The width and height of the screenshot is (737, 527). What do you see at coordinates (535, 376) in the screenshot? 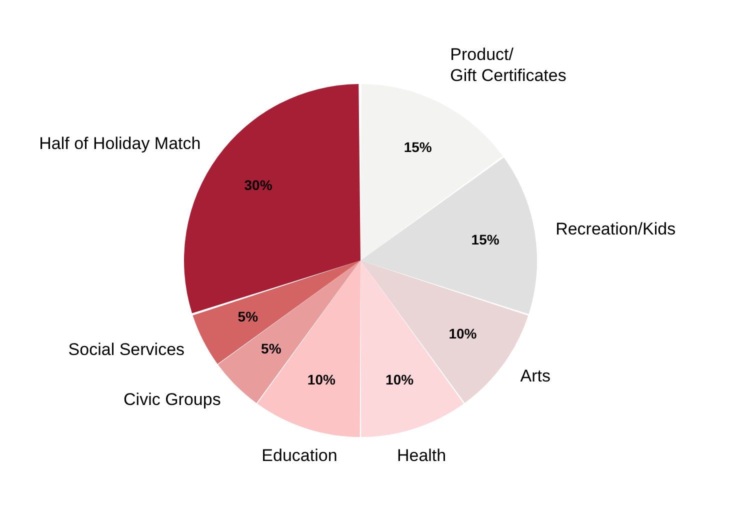
I see `slice-label: Arts` at bounding box center [535, 376].